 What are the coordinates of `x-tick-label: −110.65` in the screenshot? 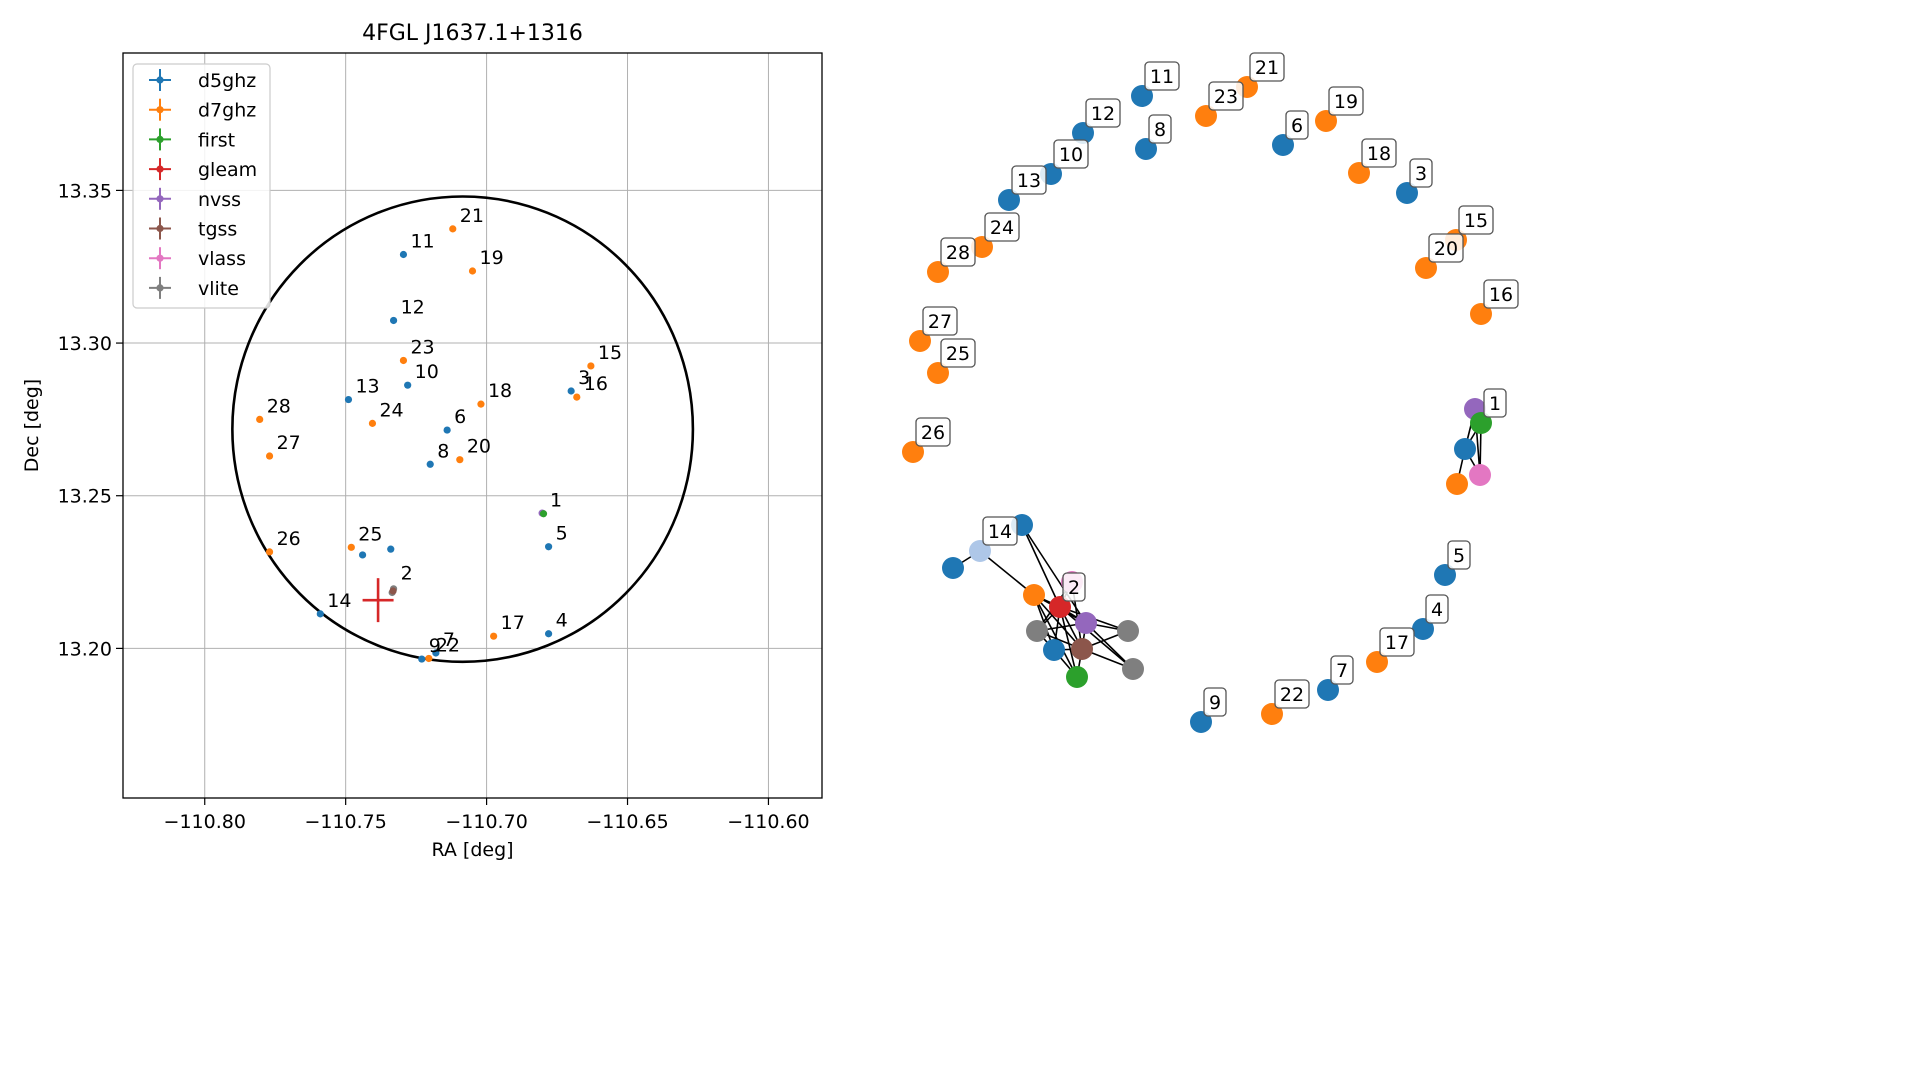 It's located at (627, 822).